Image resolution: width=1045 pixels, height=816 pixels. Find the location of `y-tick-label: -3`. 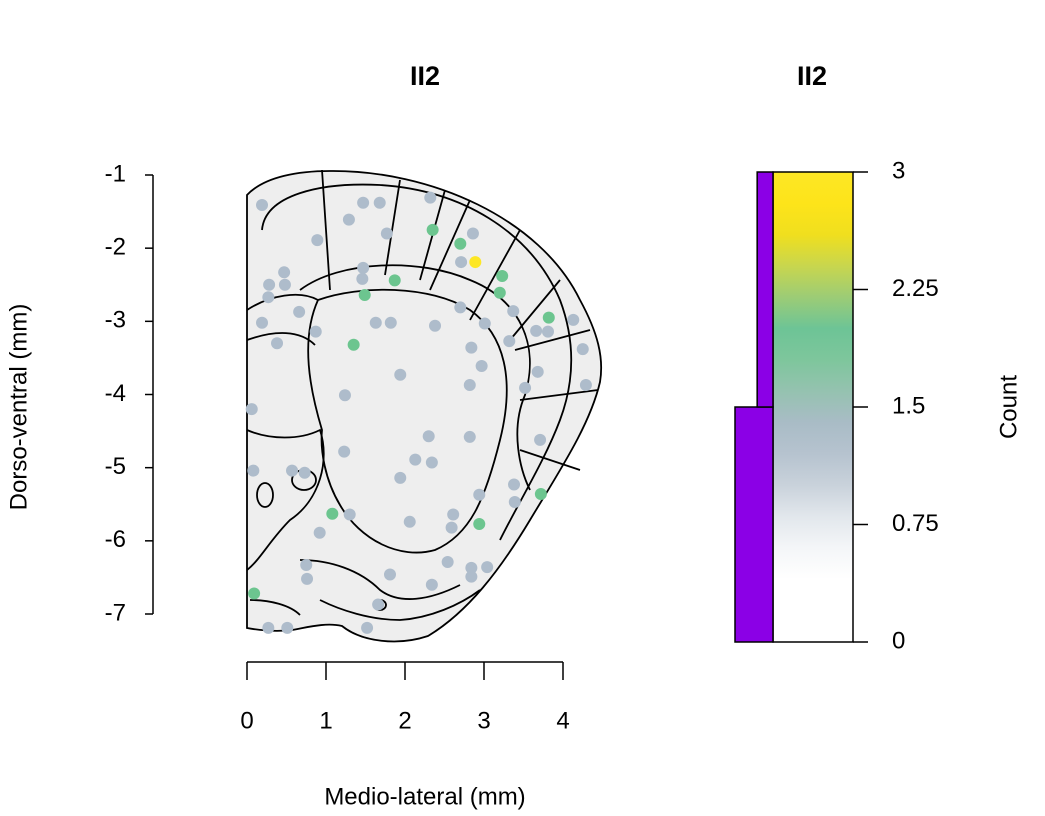

y-tick-label: -3 is located at coordinates (115, 320).